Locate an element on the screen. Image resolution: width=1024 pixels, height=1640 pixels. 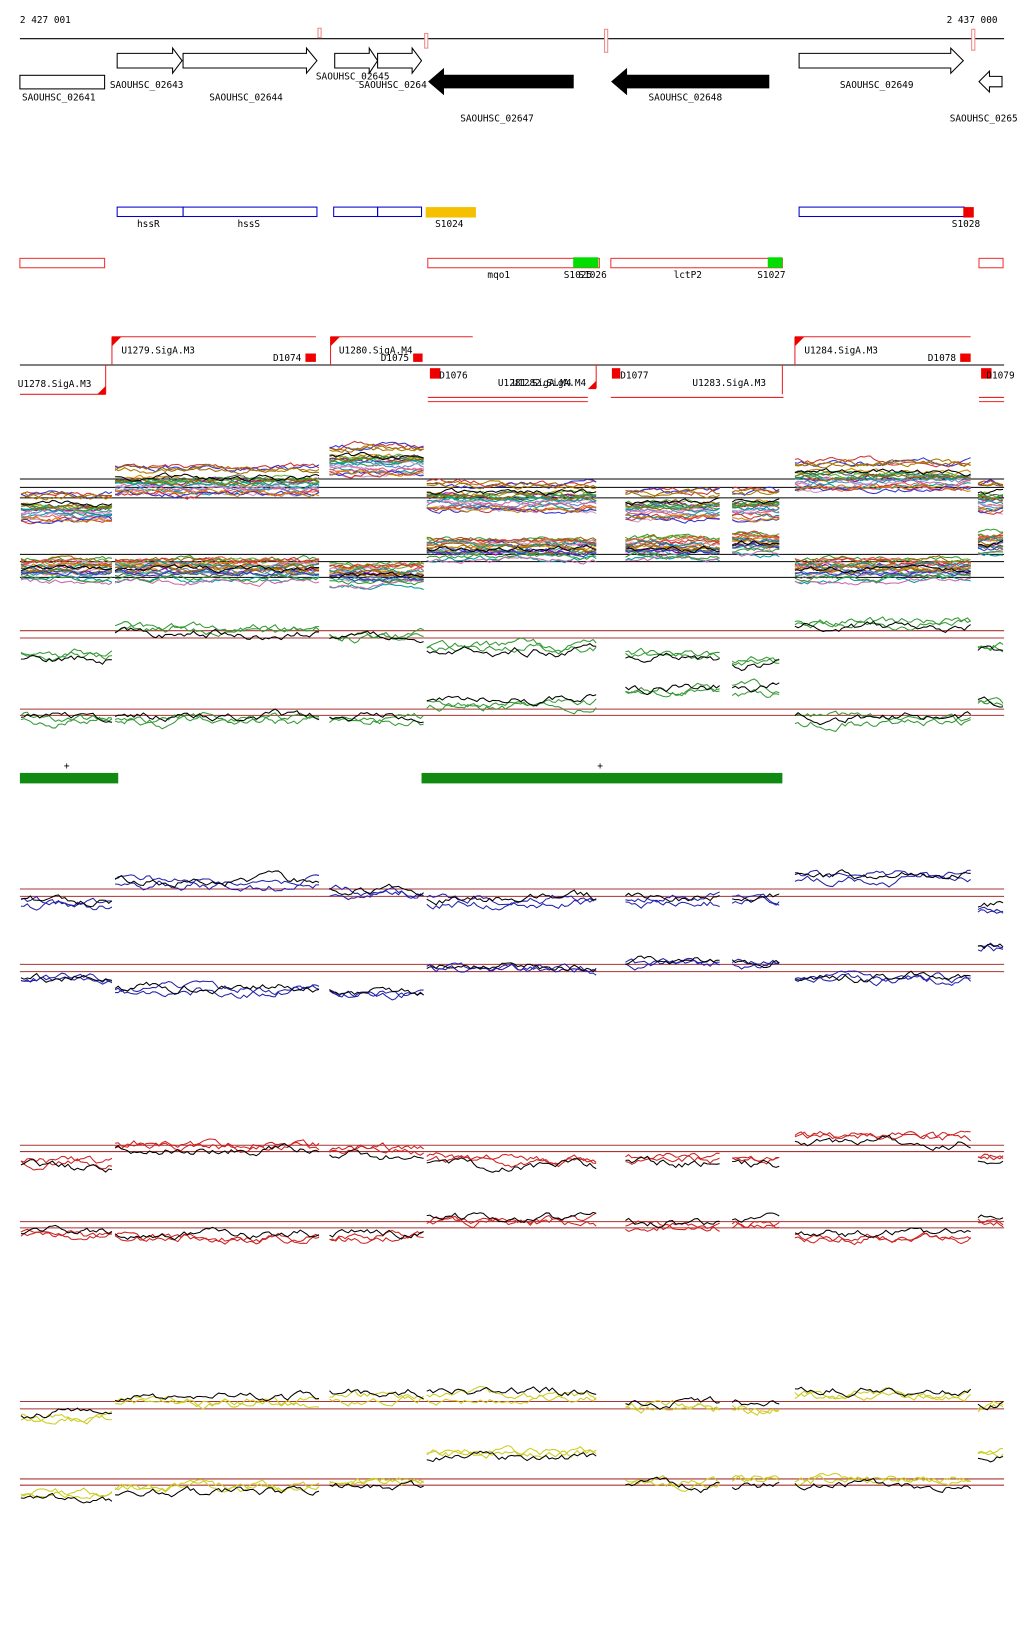
transcript-label: U1280.SigA.M4 is located at coordinates (376, 351).